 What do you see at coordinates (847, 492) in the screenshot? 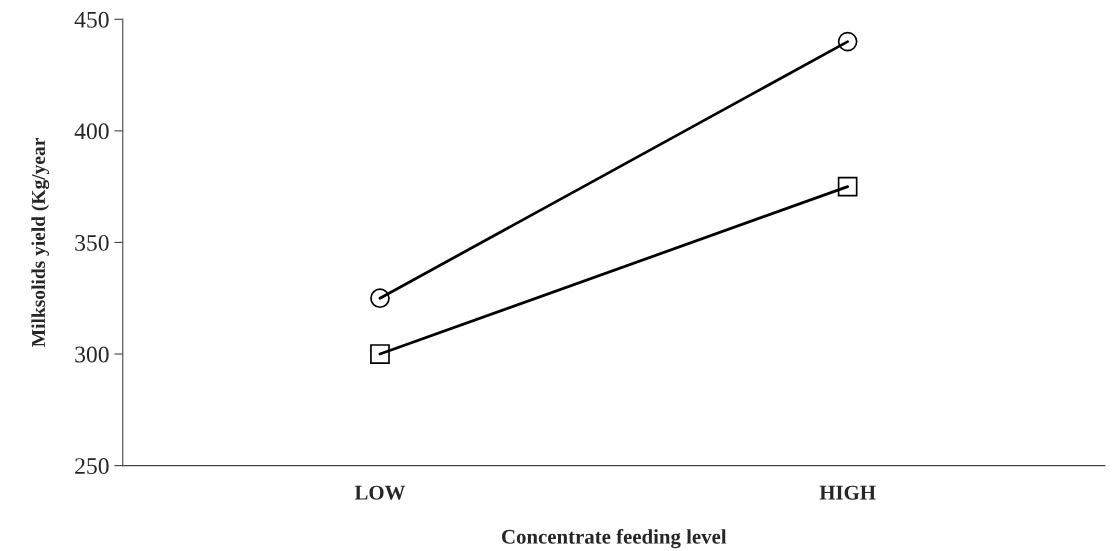
I see `x-tick-label: HIGH` at bounding box center [847, 492].